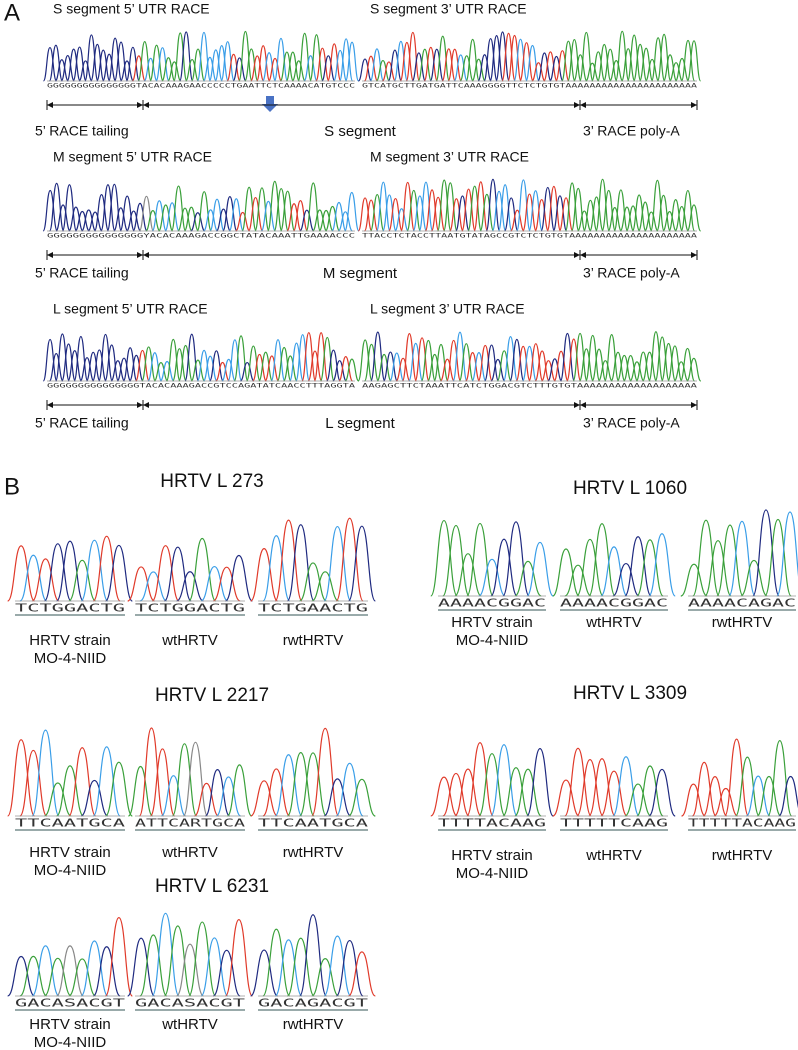 The width and height of the screenshot is (798, 1050). What do you see at coordinates (491, 855) in the screenshot?
I see `trace-label: HRTV strain` at bounding box center [491, 855].